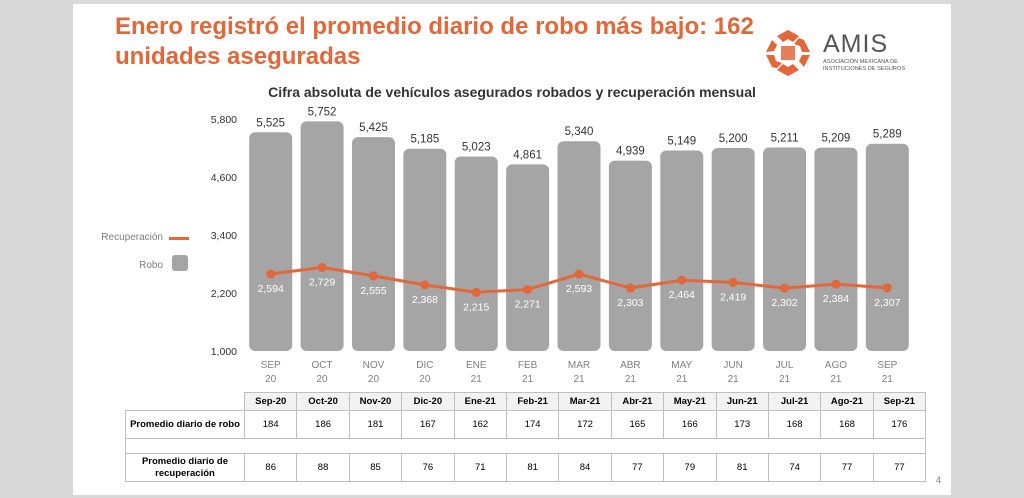 Image resolution: width=1024 pixels, height=498 pixels. I want to click on table-cell: 167, so click(428, 424).